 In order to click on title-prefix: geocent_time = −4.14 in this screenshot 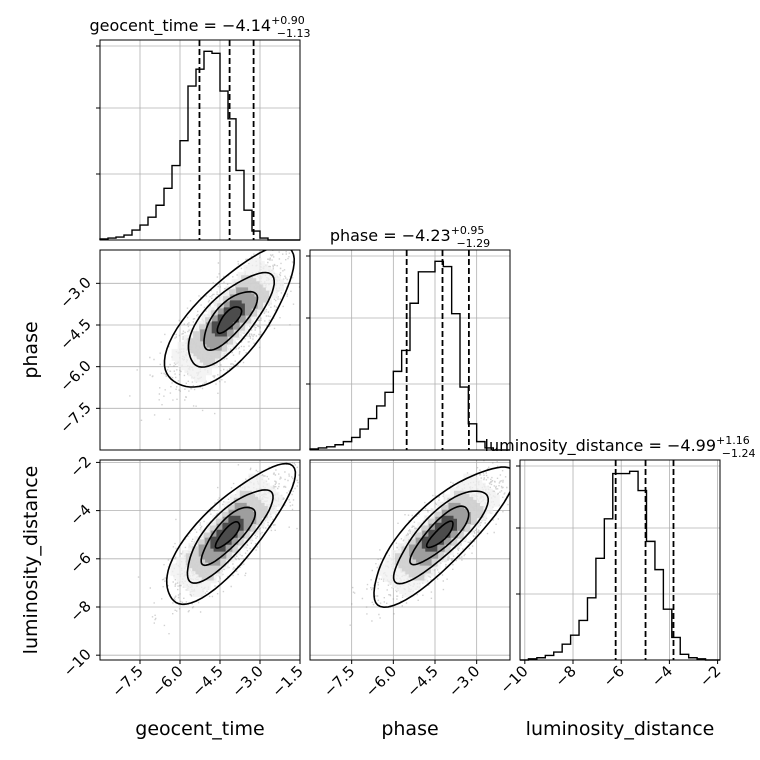, I will do `click(180, 26)`.